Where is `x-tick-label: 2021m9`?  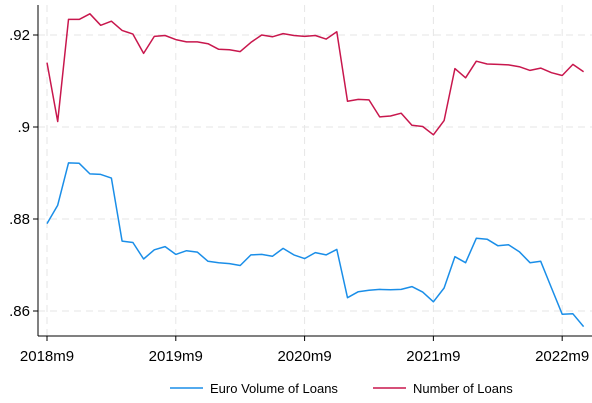
x-tick-label: 2021m9 is located at coordinates (433, 356).